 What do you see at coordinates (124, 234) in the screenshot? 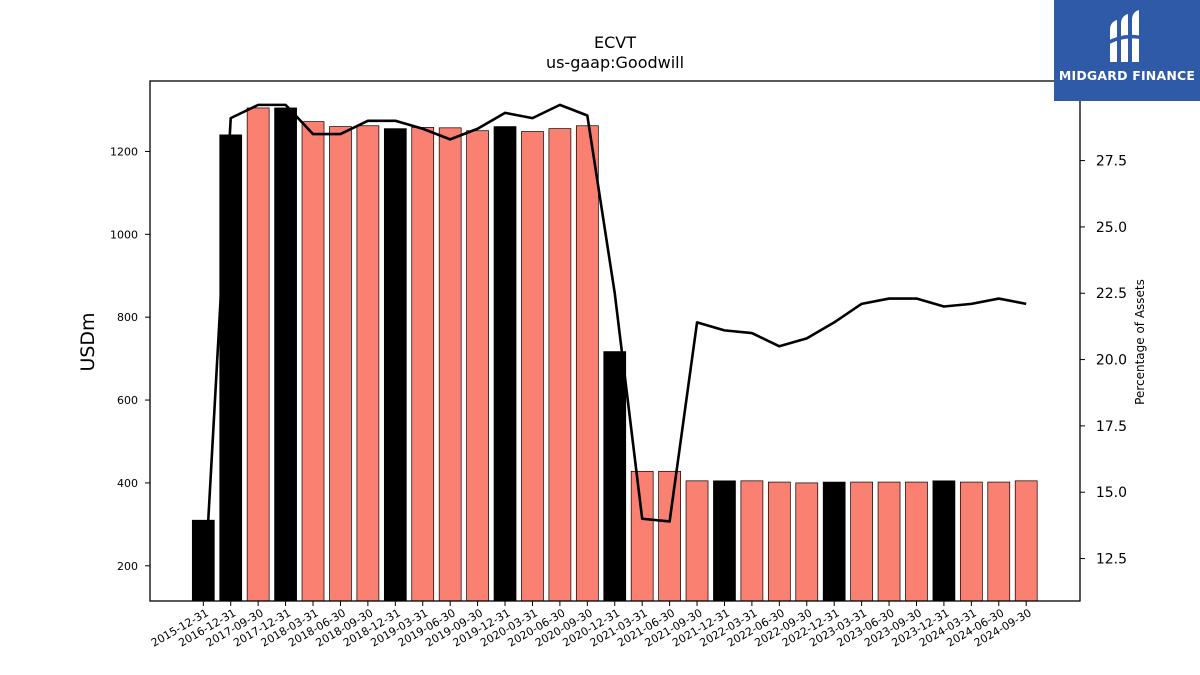
I see `y-tick-label: 1000` at bounding box center [124, 234].